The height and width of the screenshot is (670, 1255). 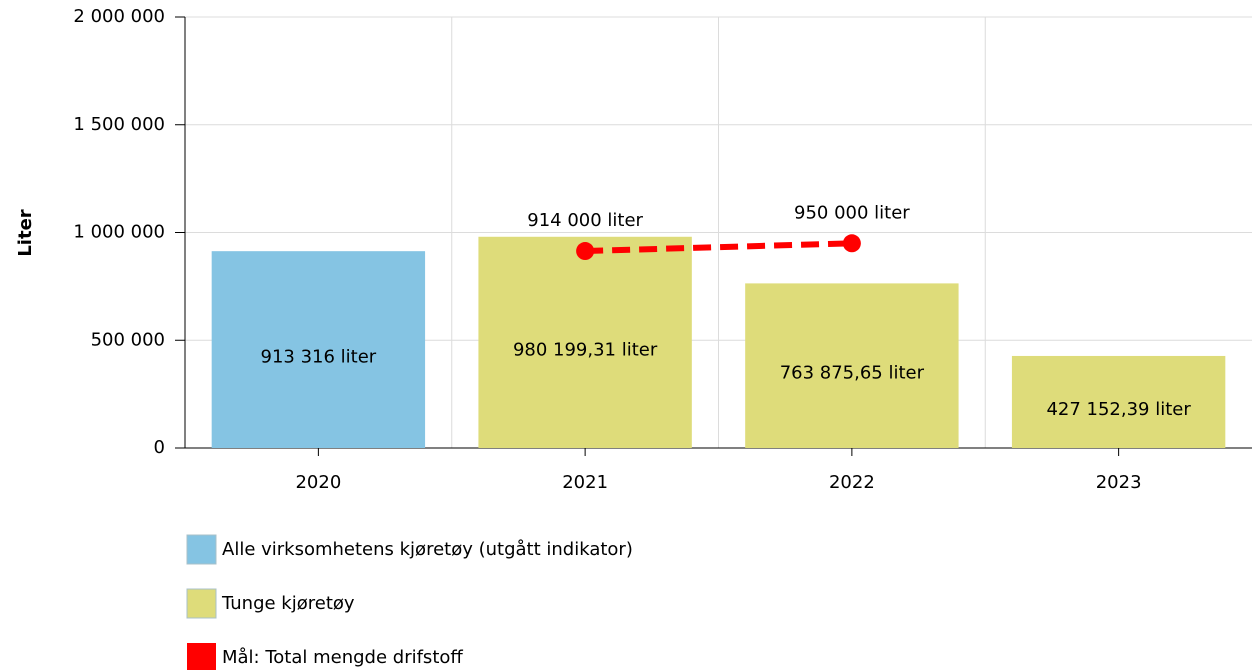 I want to click on y-axis-label: Liter, so click(x=25, y=232).